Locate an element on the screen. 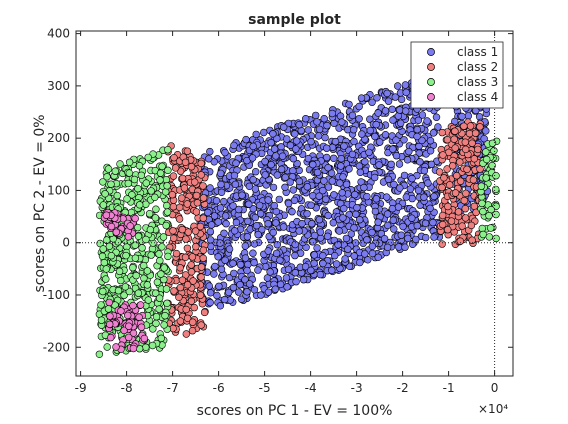 The height and width of the screenshot is (424, 568). legend-label-class-2: class 2 is located at coordinates (477, 67).